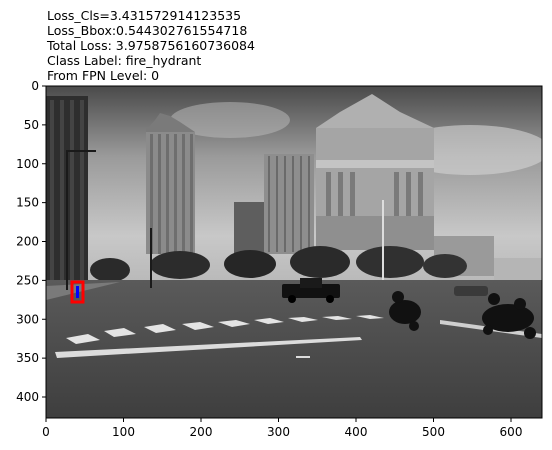 This screenshot has width=552, height=450. Describe the element at coordinates (103, 75) in the screenshot. I see `fpn-level-text: From FPN Level: 0` at that location.